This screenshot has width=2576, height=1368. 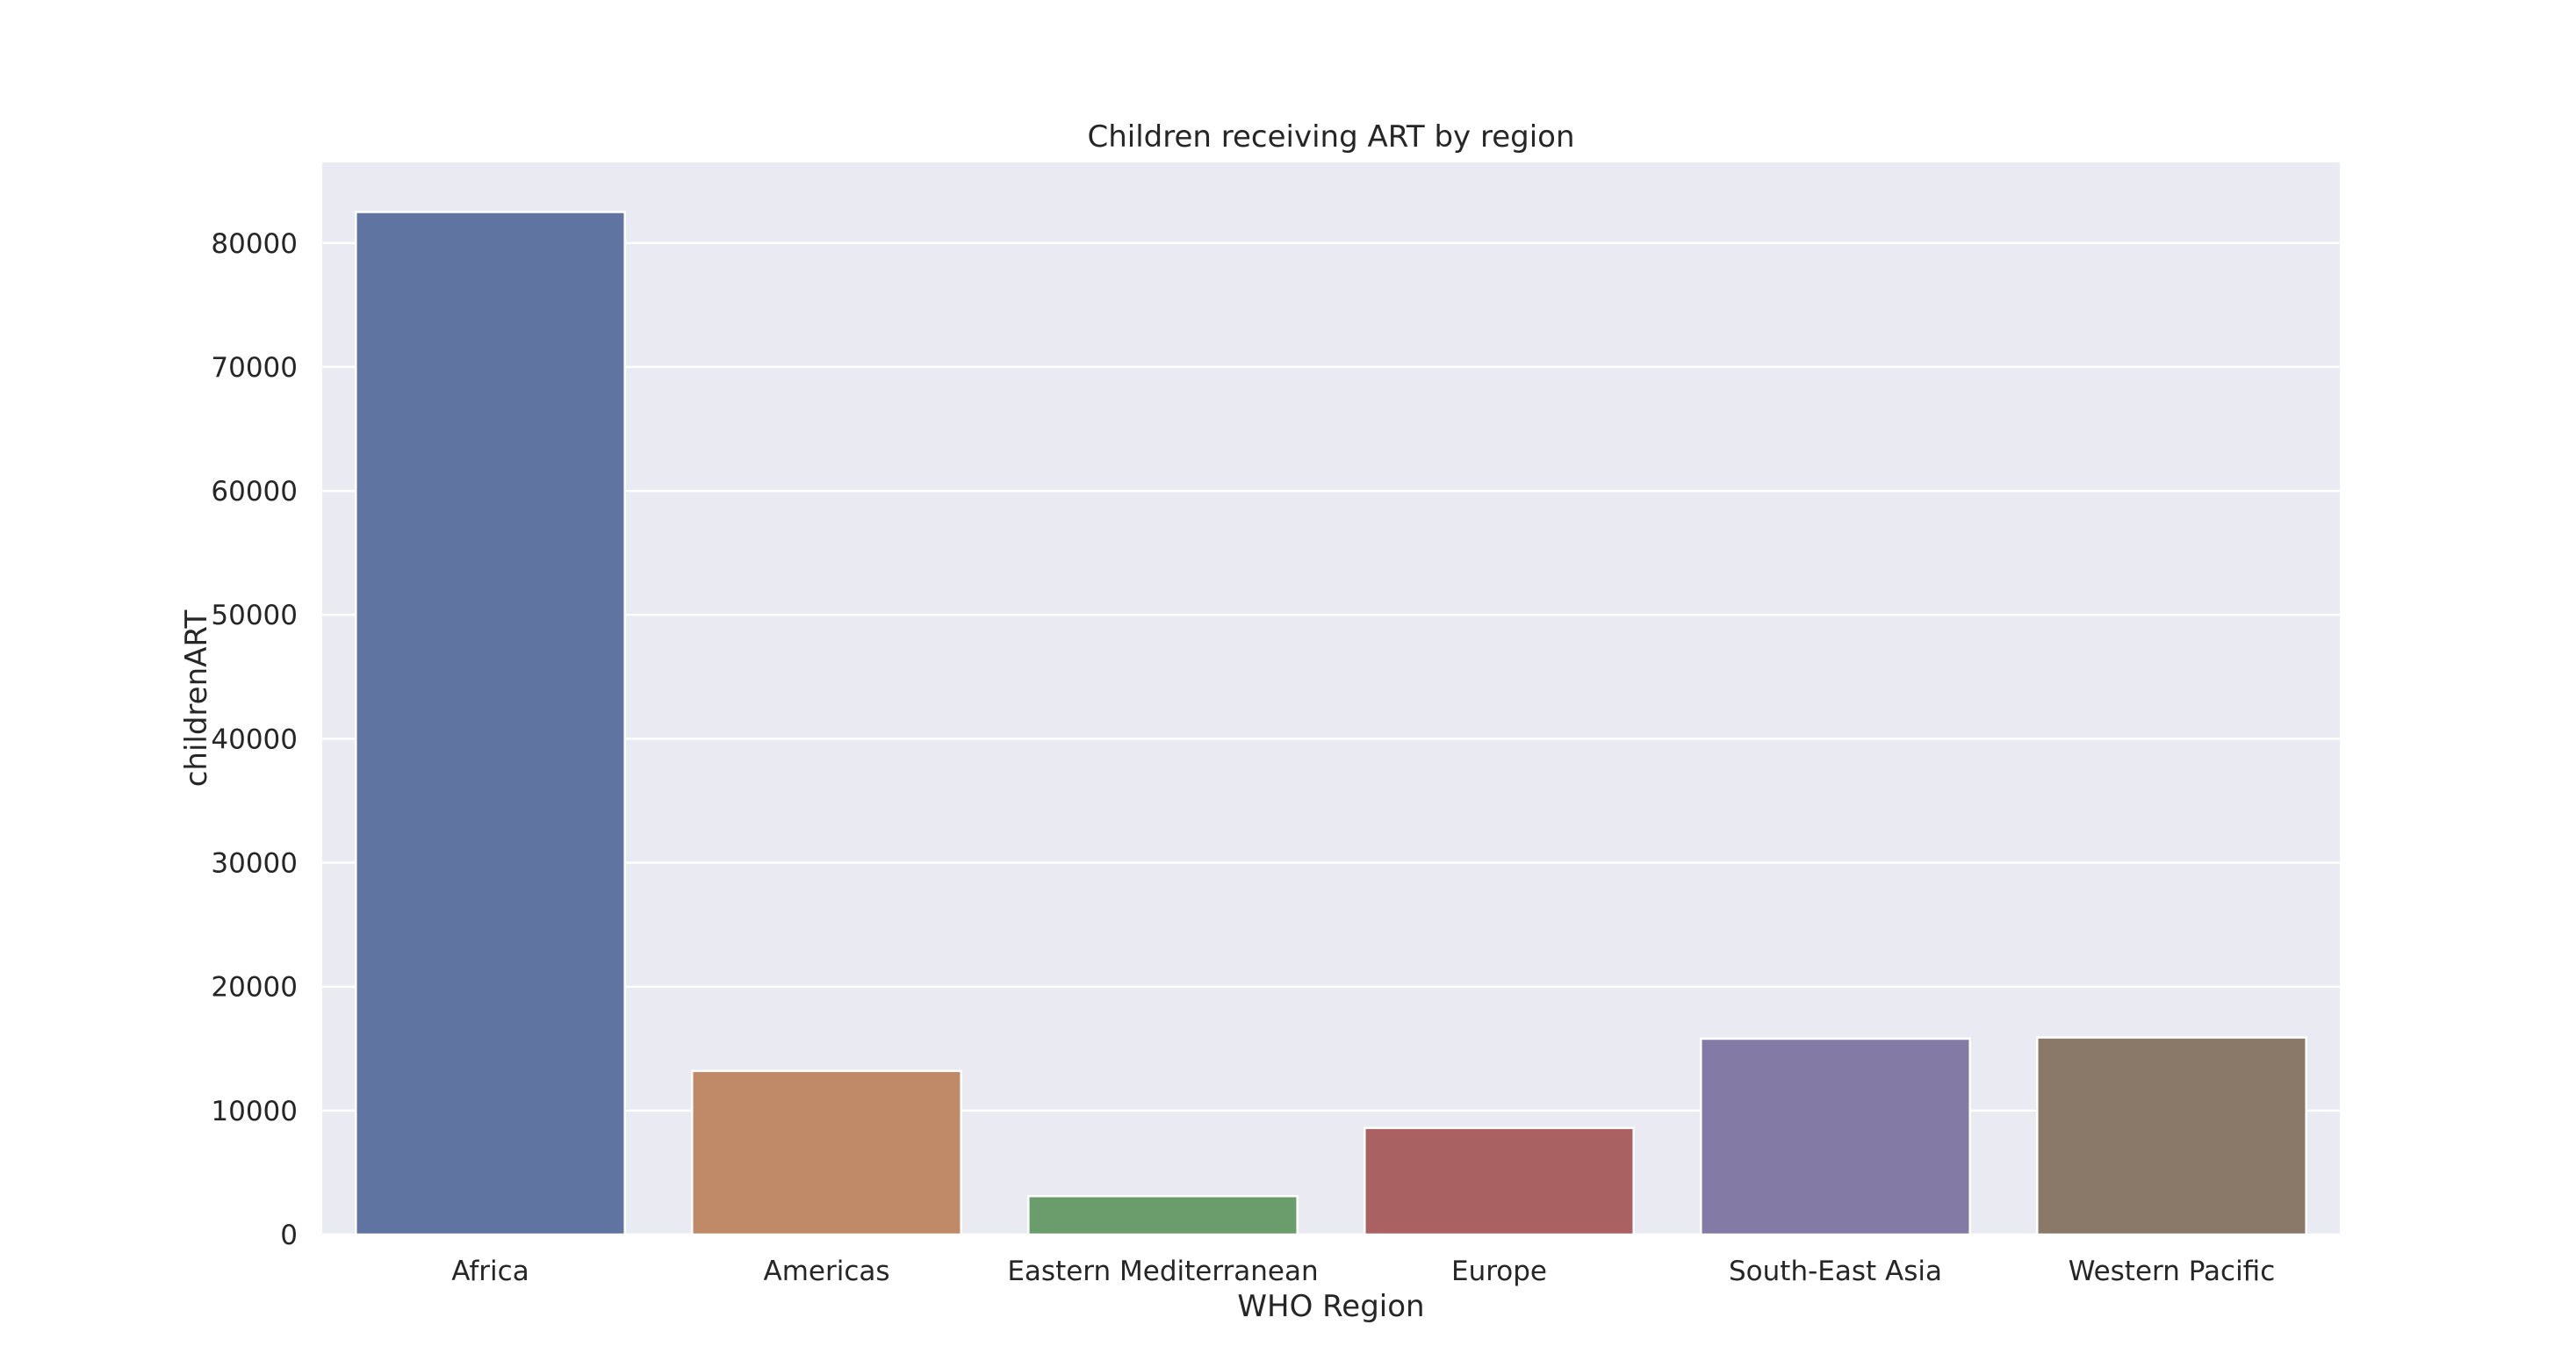 I want to click on y-tick-label: 10000, so click(x=254, y=1111).